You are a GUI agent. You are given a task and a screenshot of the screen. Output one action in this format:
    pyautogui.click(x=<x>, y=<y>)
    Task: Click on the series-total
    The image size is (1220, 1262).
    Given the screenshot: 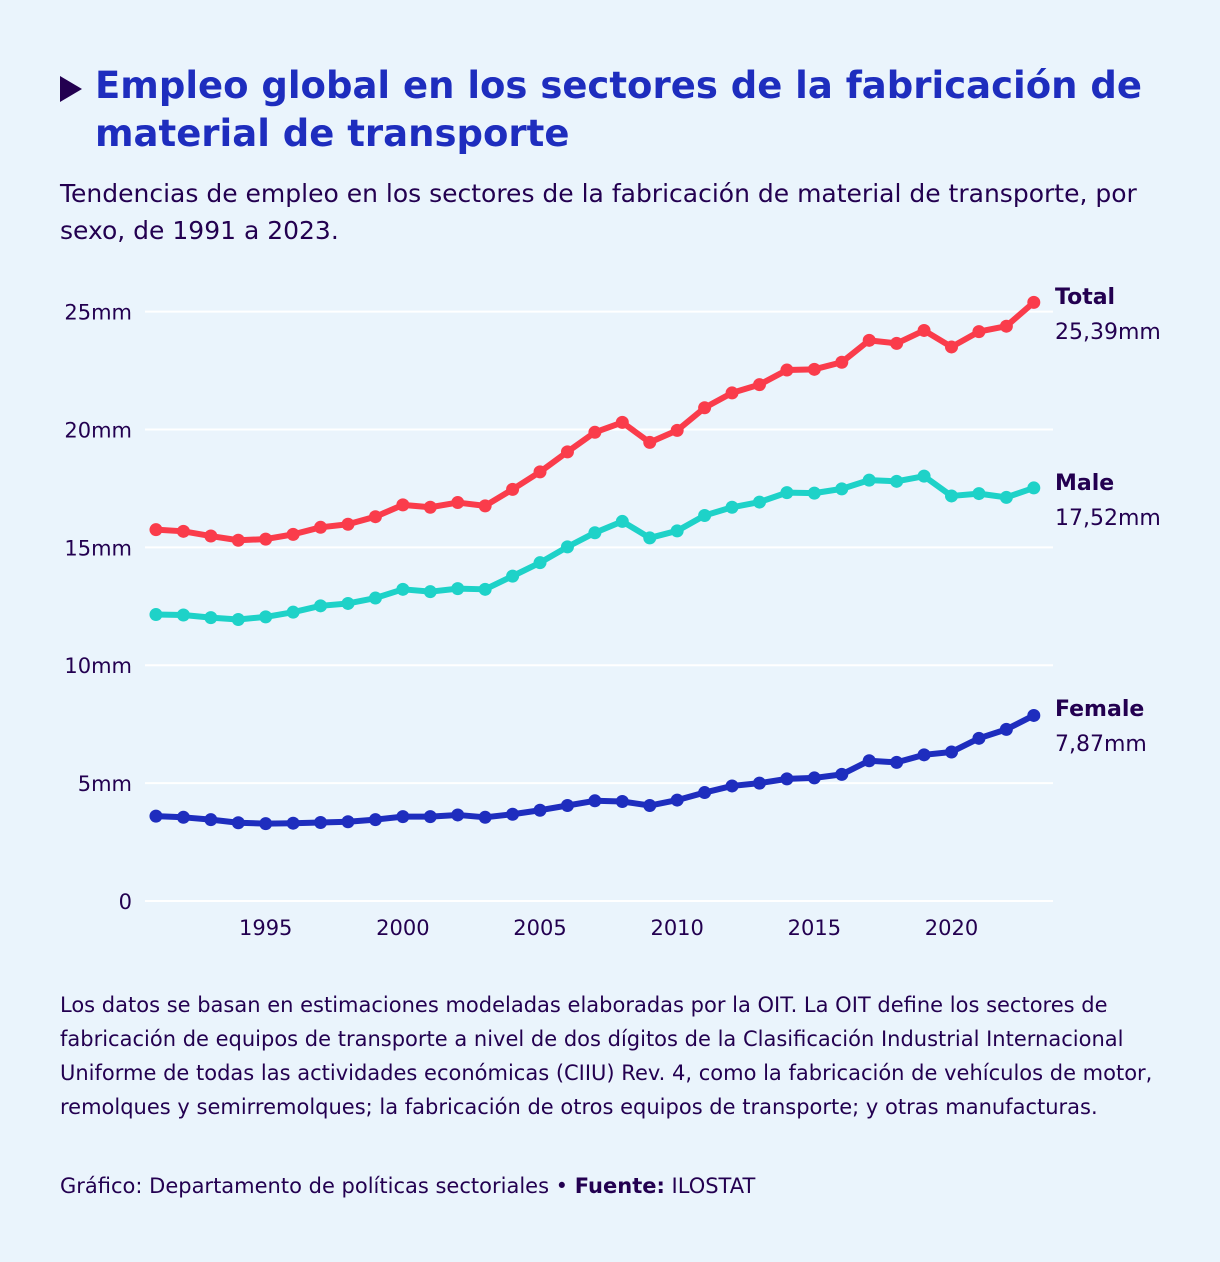 What is the action you would take?
    pyautogui.click(x=595, y=421)
    